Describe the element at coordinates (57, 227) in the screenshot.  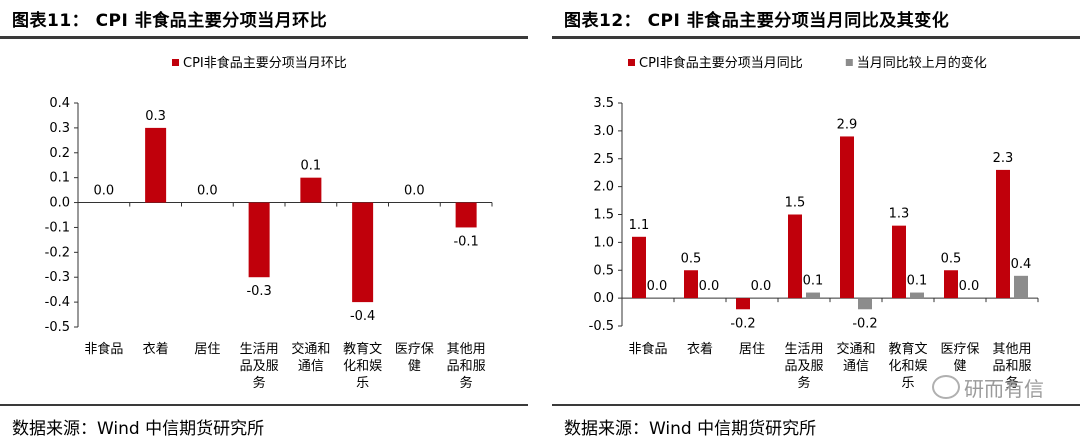
I see `y-tick-label: -0.1` at that location.